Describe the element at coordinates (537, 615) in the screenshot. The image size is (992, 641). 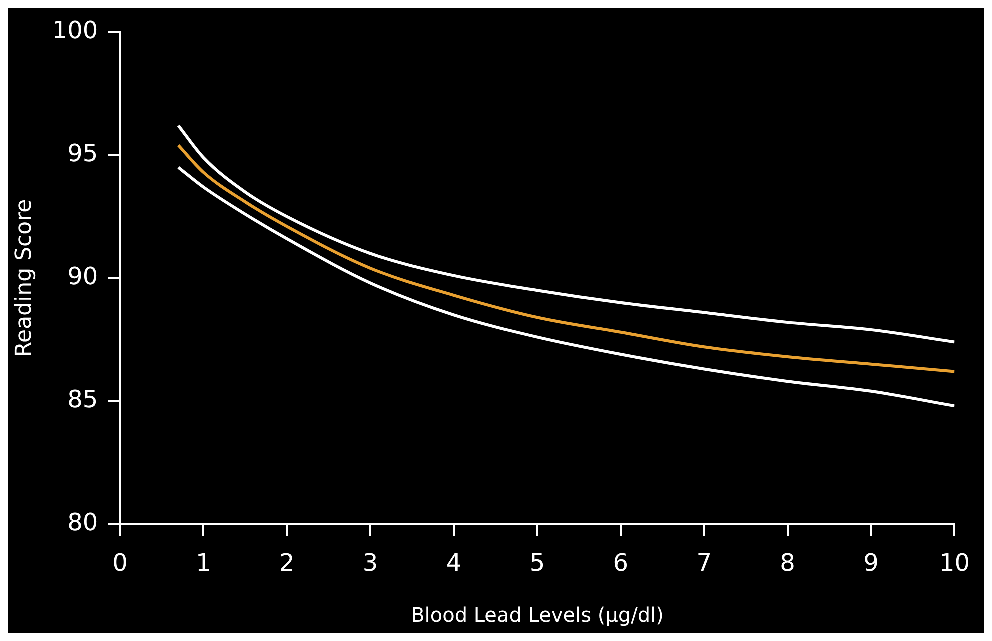
I see `x-axis-title: Blood Lead Levels (μg/dl)` at that location.